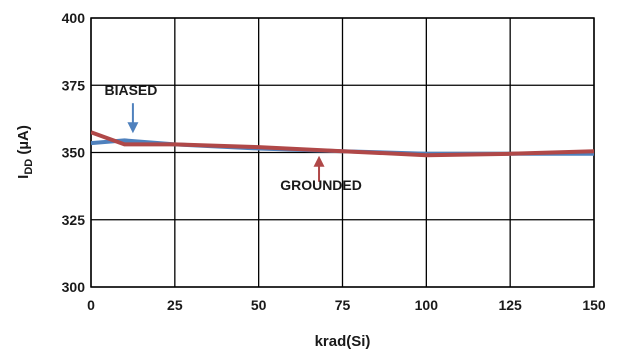 This screenshot has height=354, width=622. Describe the element at coordinates (175, 305) in the screenshot. I see `x-tick-label: 25` at that location.